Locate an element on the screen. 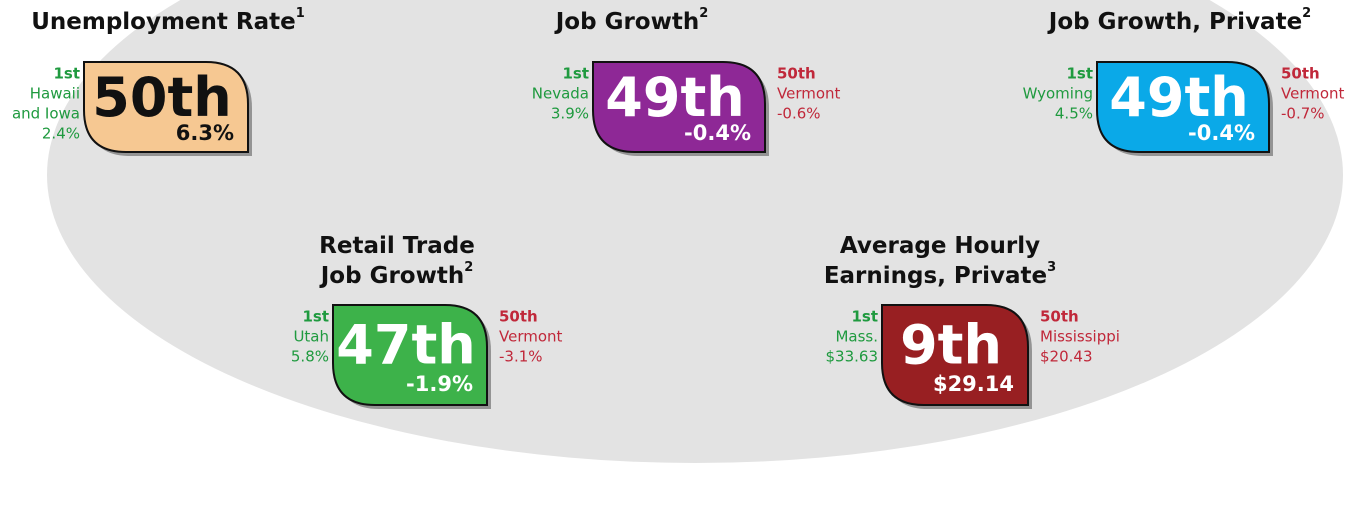 This screenshot has height=518, width=1359. panel-title: Earnings, Private3 is located at coordinates (940, 274).